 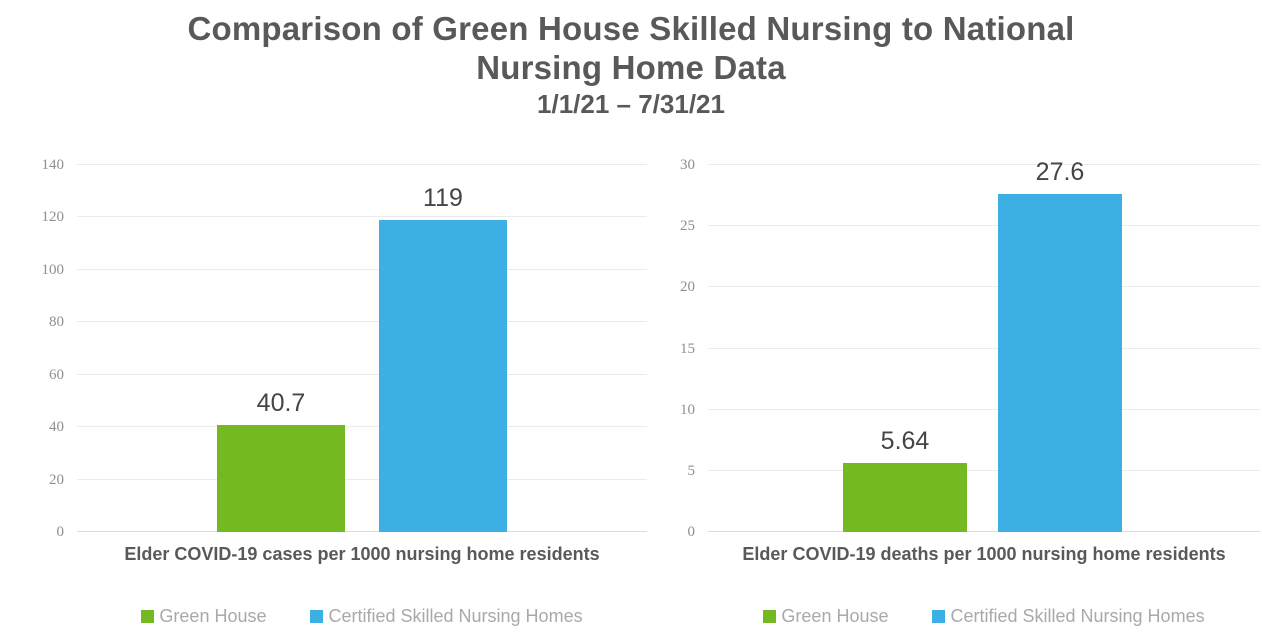 What do you see at coordinates (53, 165) in the screenshot?
I see `y-axis-tick-label: 140` at bounding box center [53, 165].